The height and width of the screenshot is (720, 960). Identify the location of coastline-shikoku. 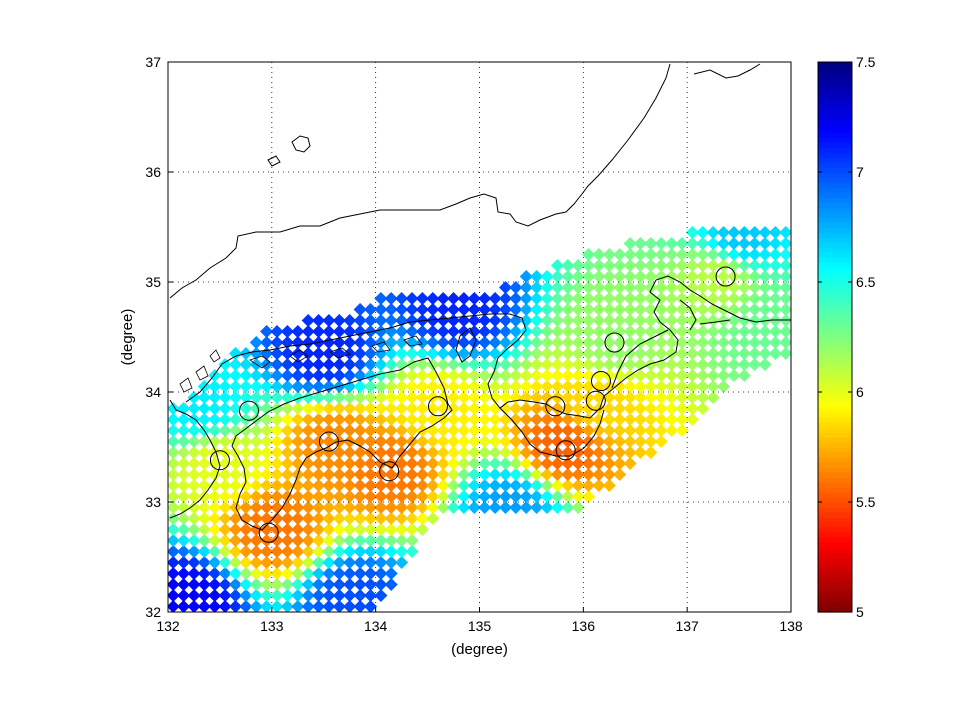
(342, 444).